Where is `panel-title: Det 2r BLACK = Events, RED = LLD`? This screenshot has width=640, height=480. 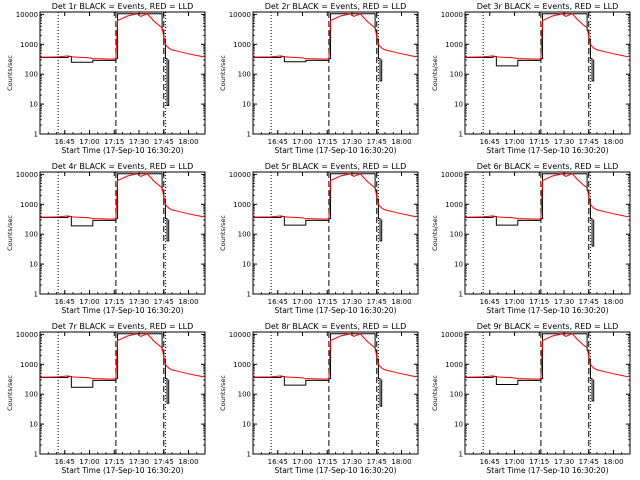
panel-title: Det 2r BLACK = Events, RED = LLD is located at coordinates (336, 6).